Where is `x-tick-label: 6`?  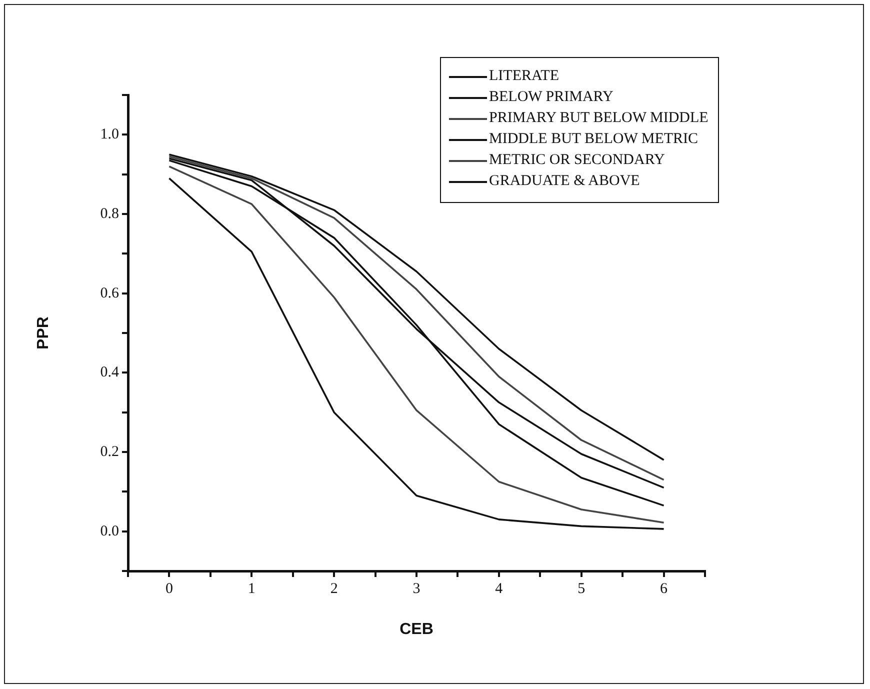
x-tick-label: 6 is located at coordinates (664, 588).